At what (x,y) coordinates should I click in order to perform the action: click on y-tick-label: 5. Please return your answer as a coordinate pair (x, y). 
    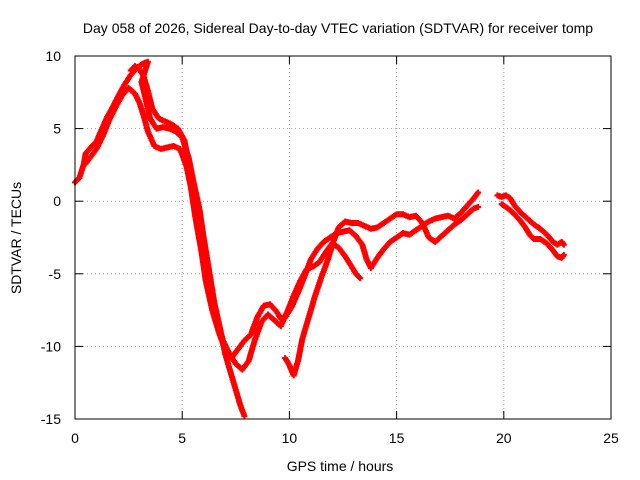
    Looking at the image, I should click on (57, 129).